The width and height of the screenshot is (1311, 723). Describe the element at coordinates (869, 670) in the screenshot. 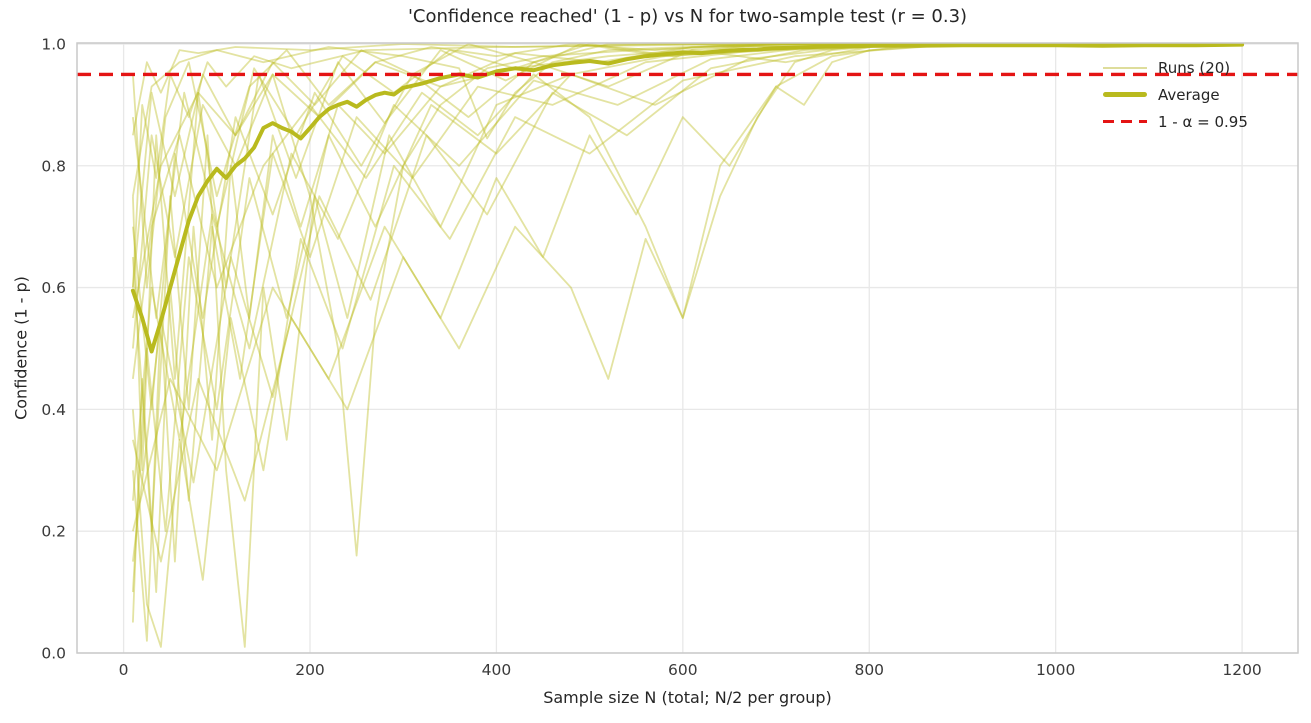

I see `x-tick-label: 800` at that location.